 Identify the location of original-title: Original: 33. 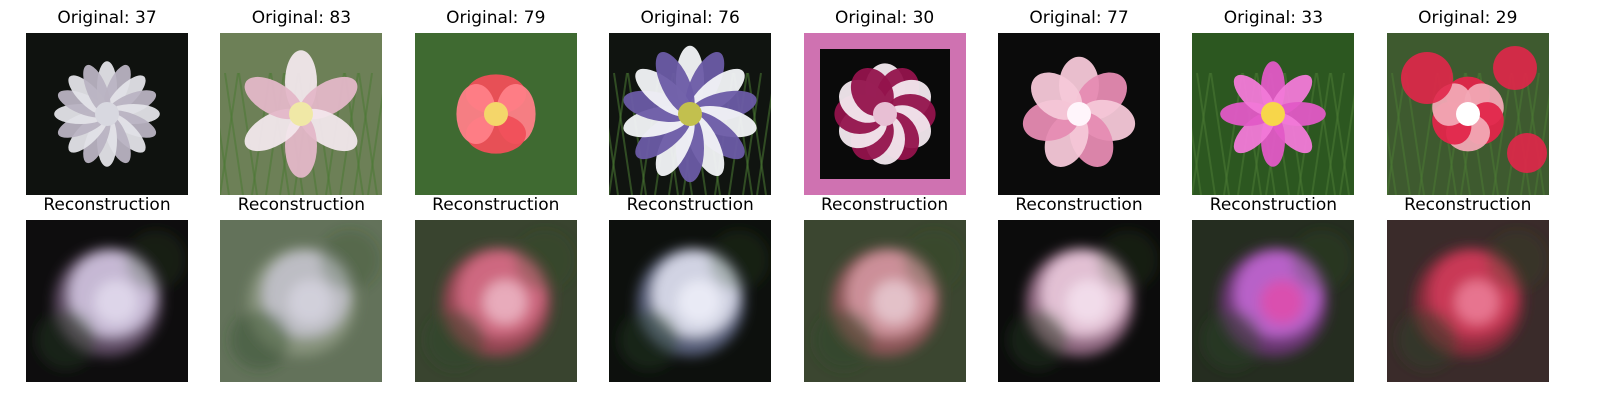
(1273, 18).